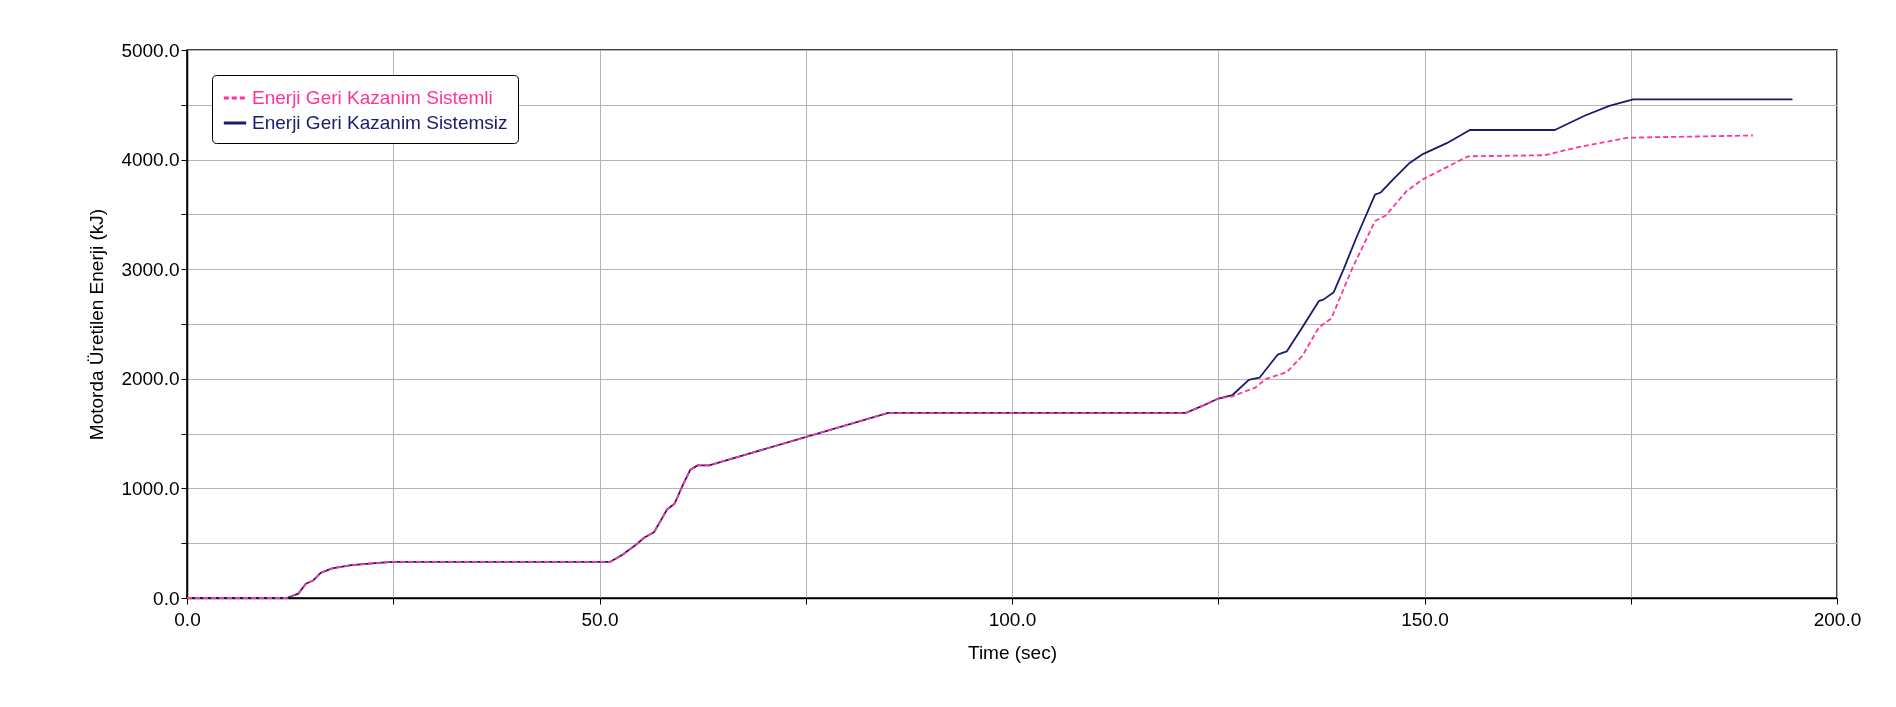 This screenshot has width=1896, height=707. I want to click on x-tick-label: 0.0, so click(187, 619).